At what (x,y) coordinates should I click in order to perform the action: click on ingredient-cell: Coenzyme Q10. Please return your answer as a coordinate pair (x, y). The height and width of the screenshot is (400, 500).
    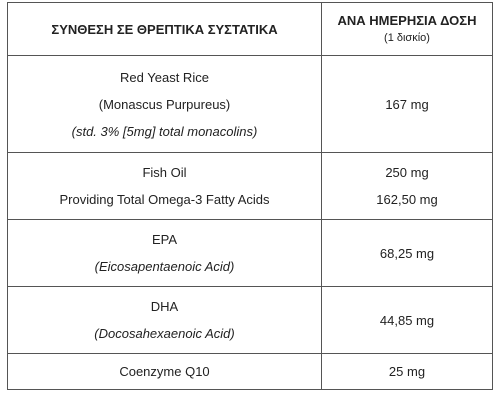
    Looking at the image, I should click on (164, 371).